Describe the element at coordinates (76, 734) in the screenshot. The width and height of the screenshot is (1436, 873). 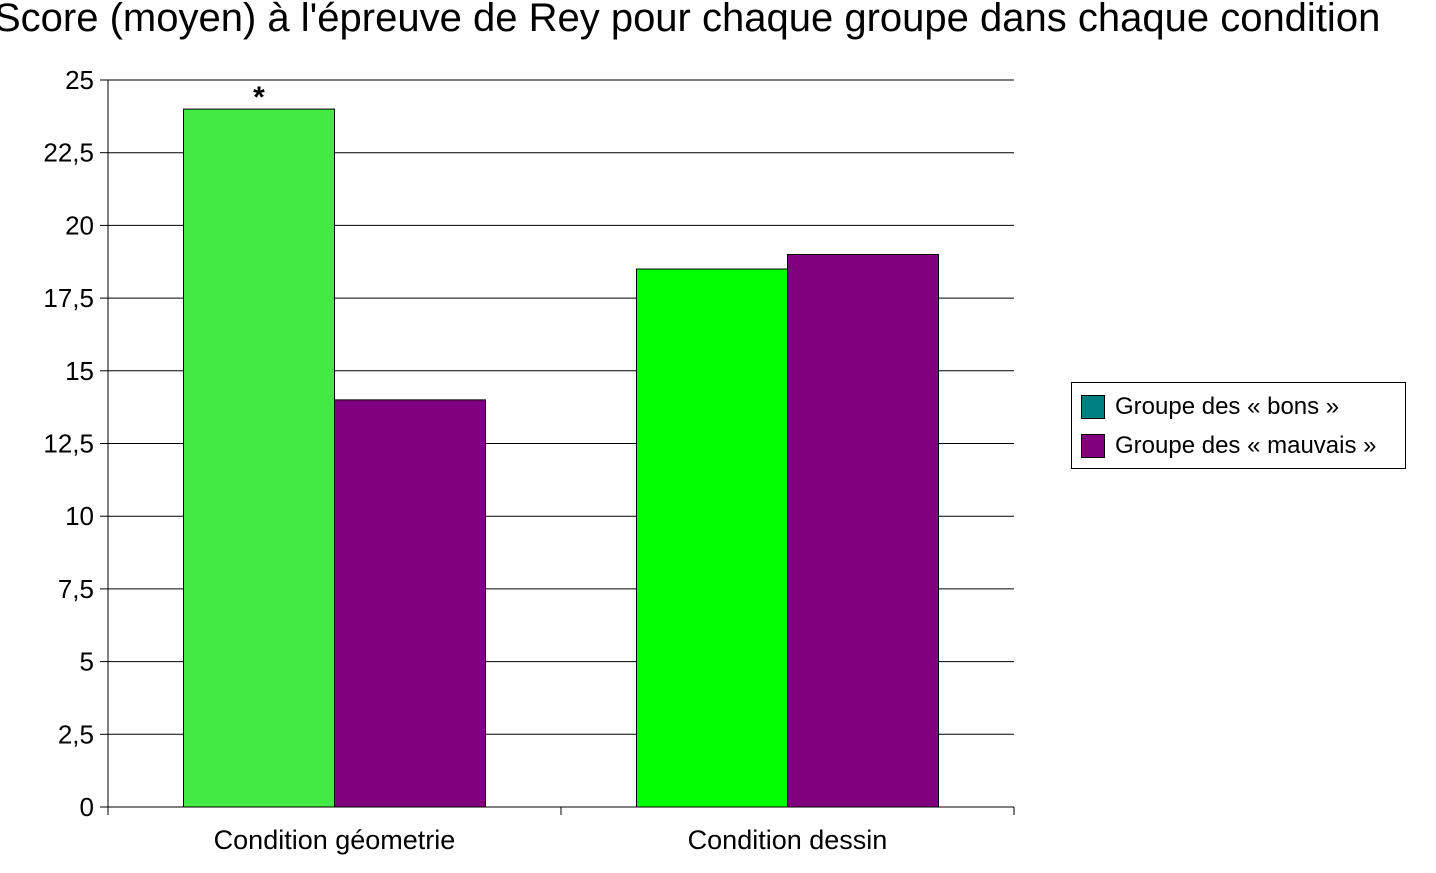
I see `y-tick-label: 2,5` at that location.